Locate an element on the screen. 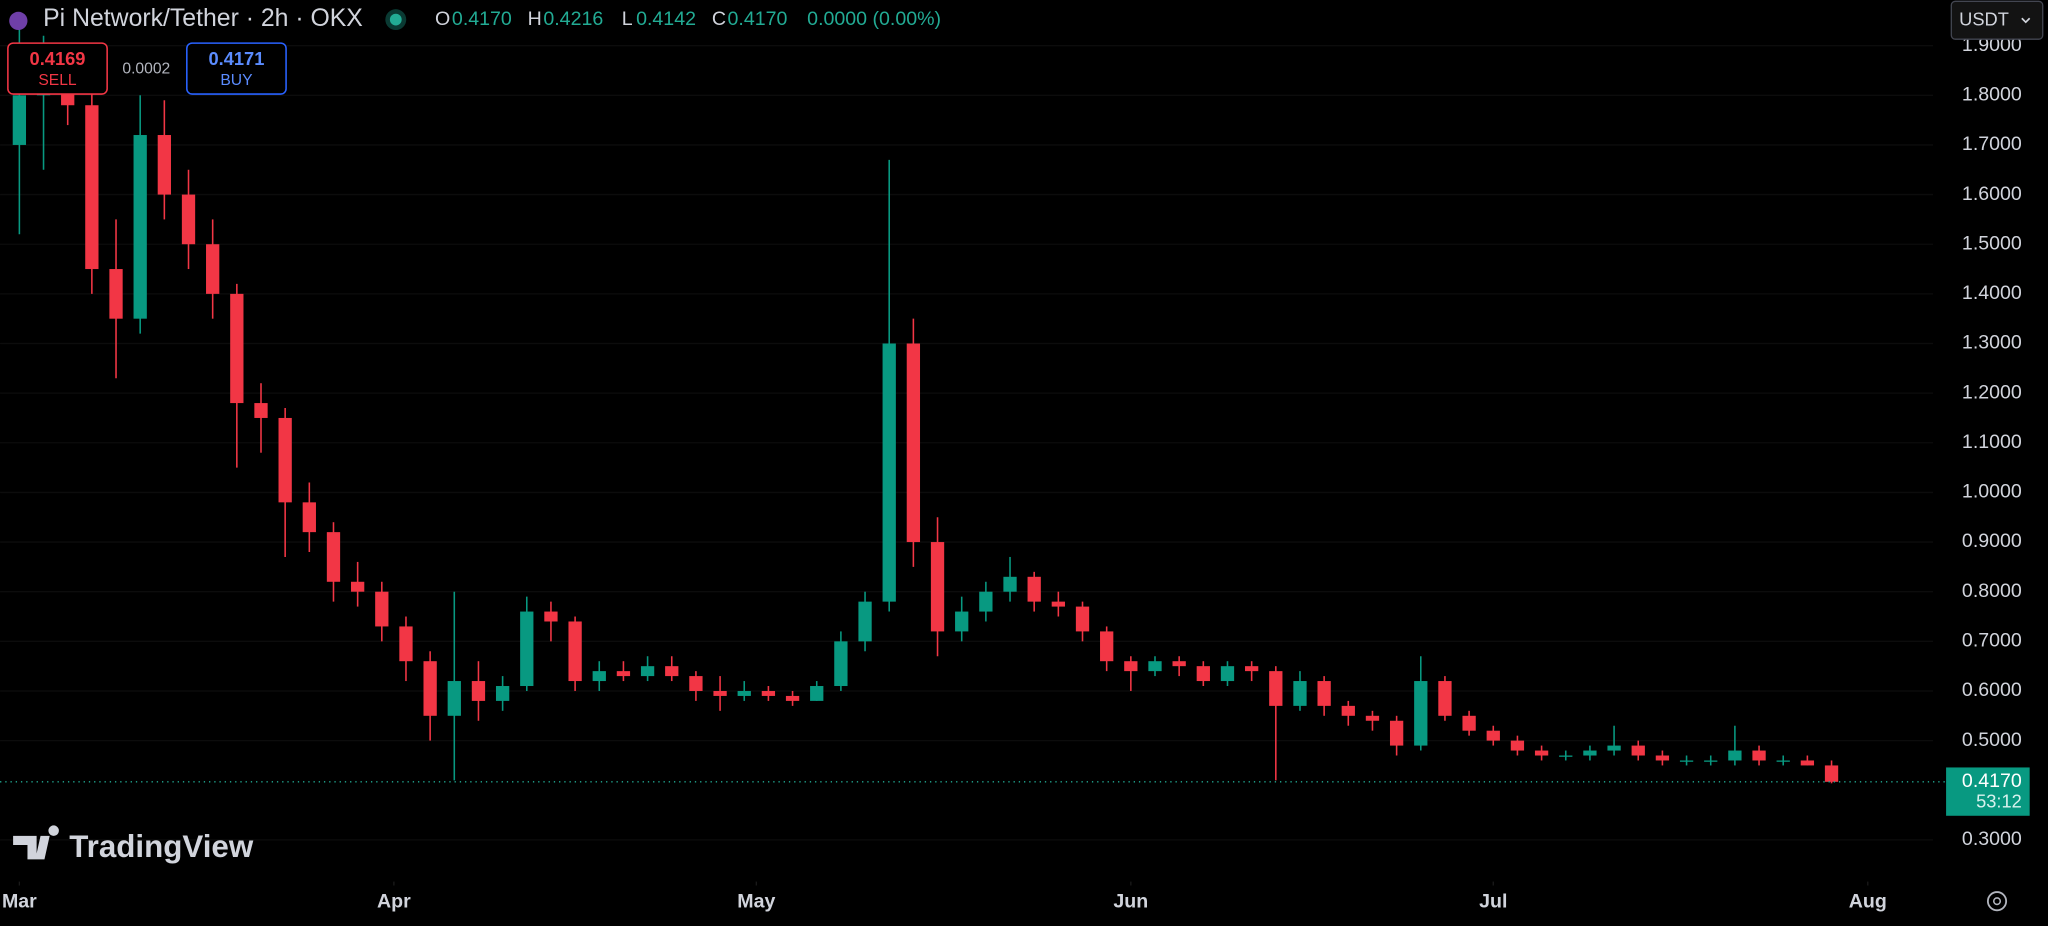 This screenshot has width=2048, height=926. y-tick-label: 1.2000 is located at coordinates (1992, 392).